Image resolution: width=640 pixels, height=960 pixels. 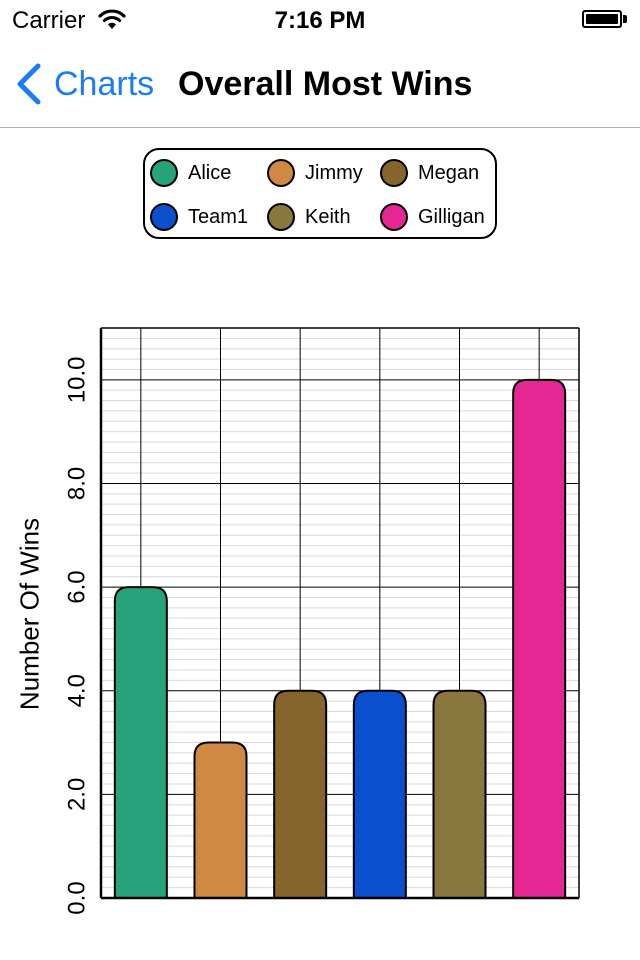 I want to click on legend-item: Keith, so click(x=309, y=217).